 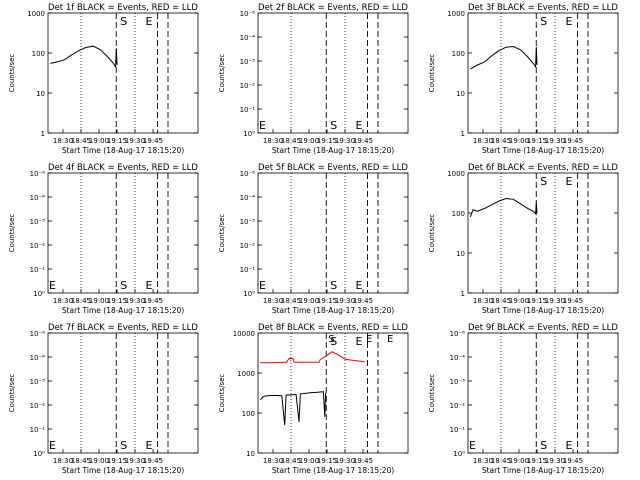 What do you see at coordinates (333, 8) in the screenshot?
I see `panel-title: Det 2f BLACK = Events, RED = LLD` at bounding box center [333, 8].